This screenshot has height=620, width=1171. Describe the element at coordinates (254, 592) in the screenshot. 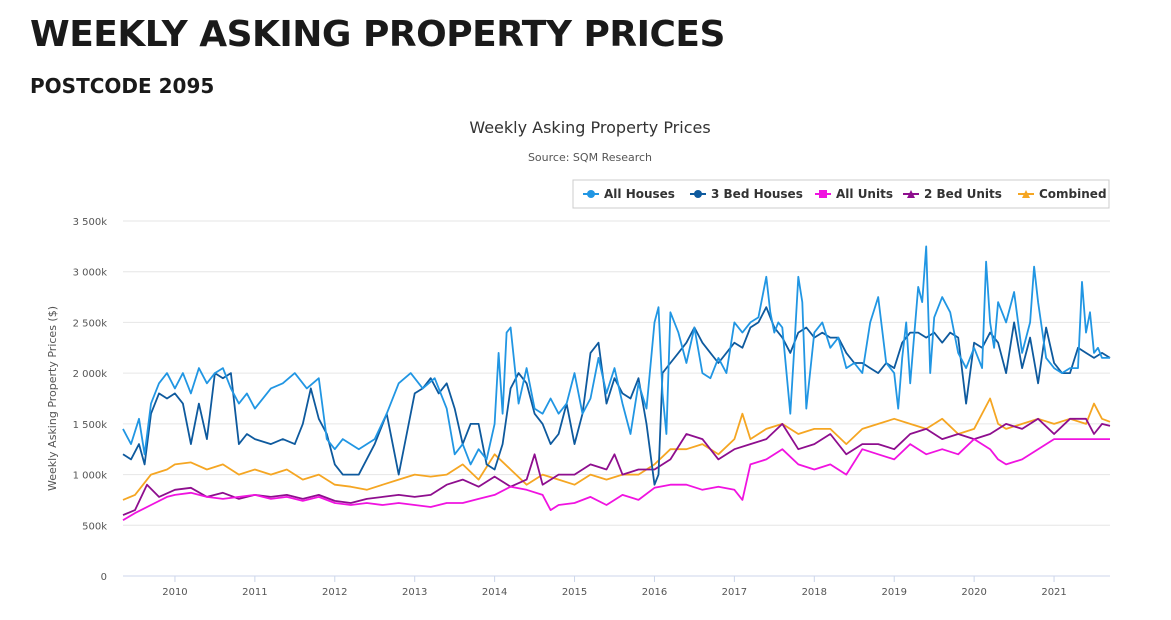

I see `x-tick-label: 2011` at that location.